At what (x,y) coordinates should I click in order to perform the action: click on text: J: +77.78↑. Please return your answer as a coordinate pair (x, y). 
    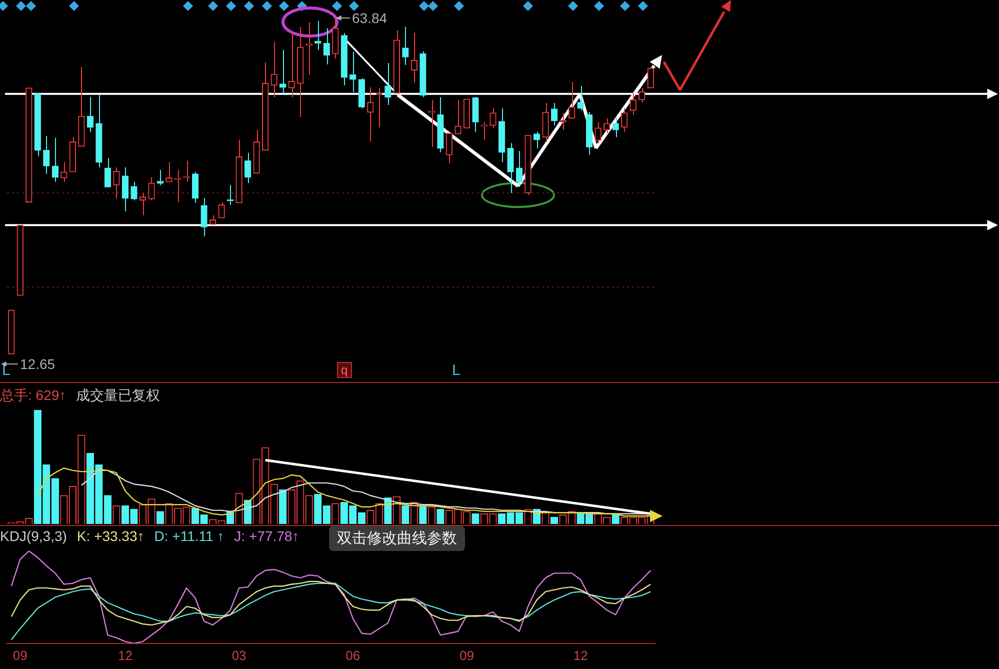
    Looking at the image, I should click on (267, 536).